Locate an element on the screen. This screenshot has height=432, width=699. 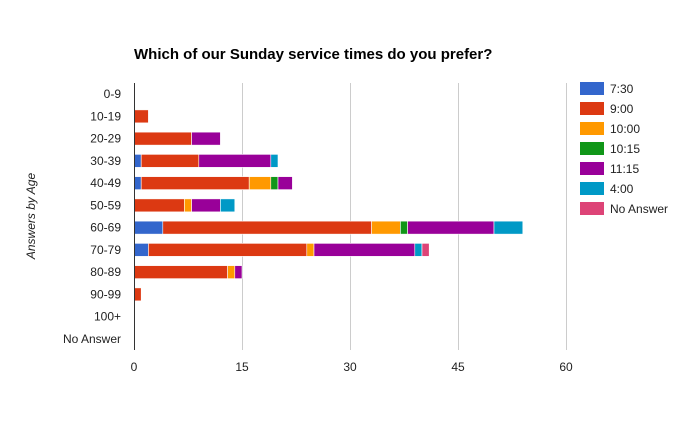
y-tick-label: 60-69 is located at coordinates (105, 228).